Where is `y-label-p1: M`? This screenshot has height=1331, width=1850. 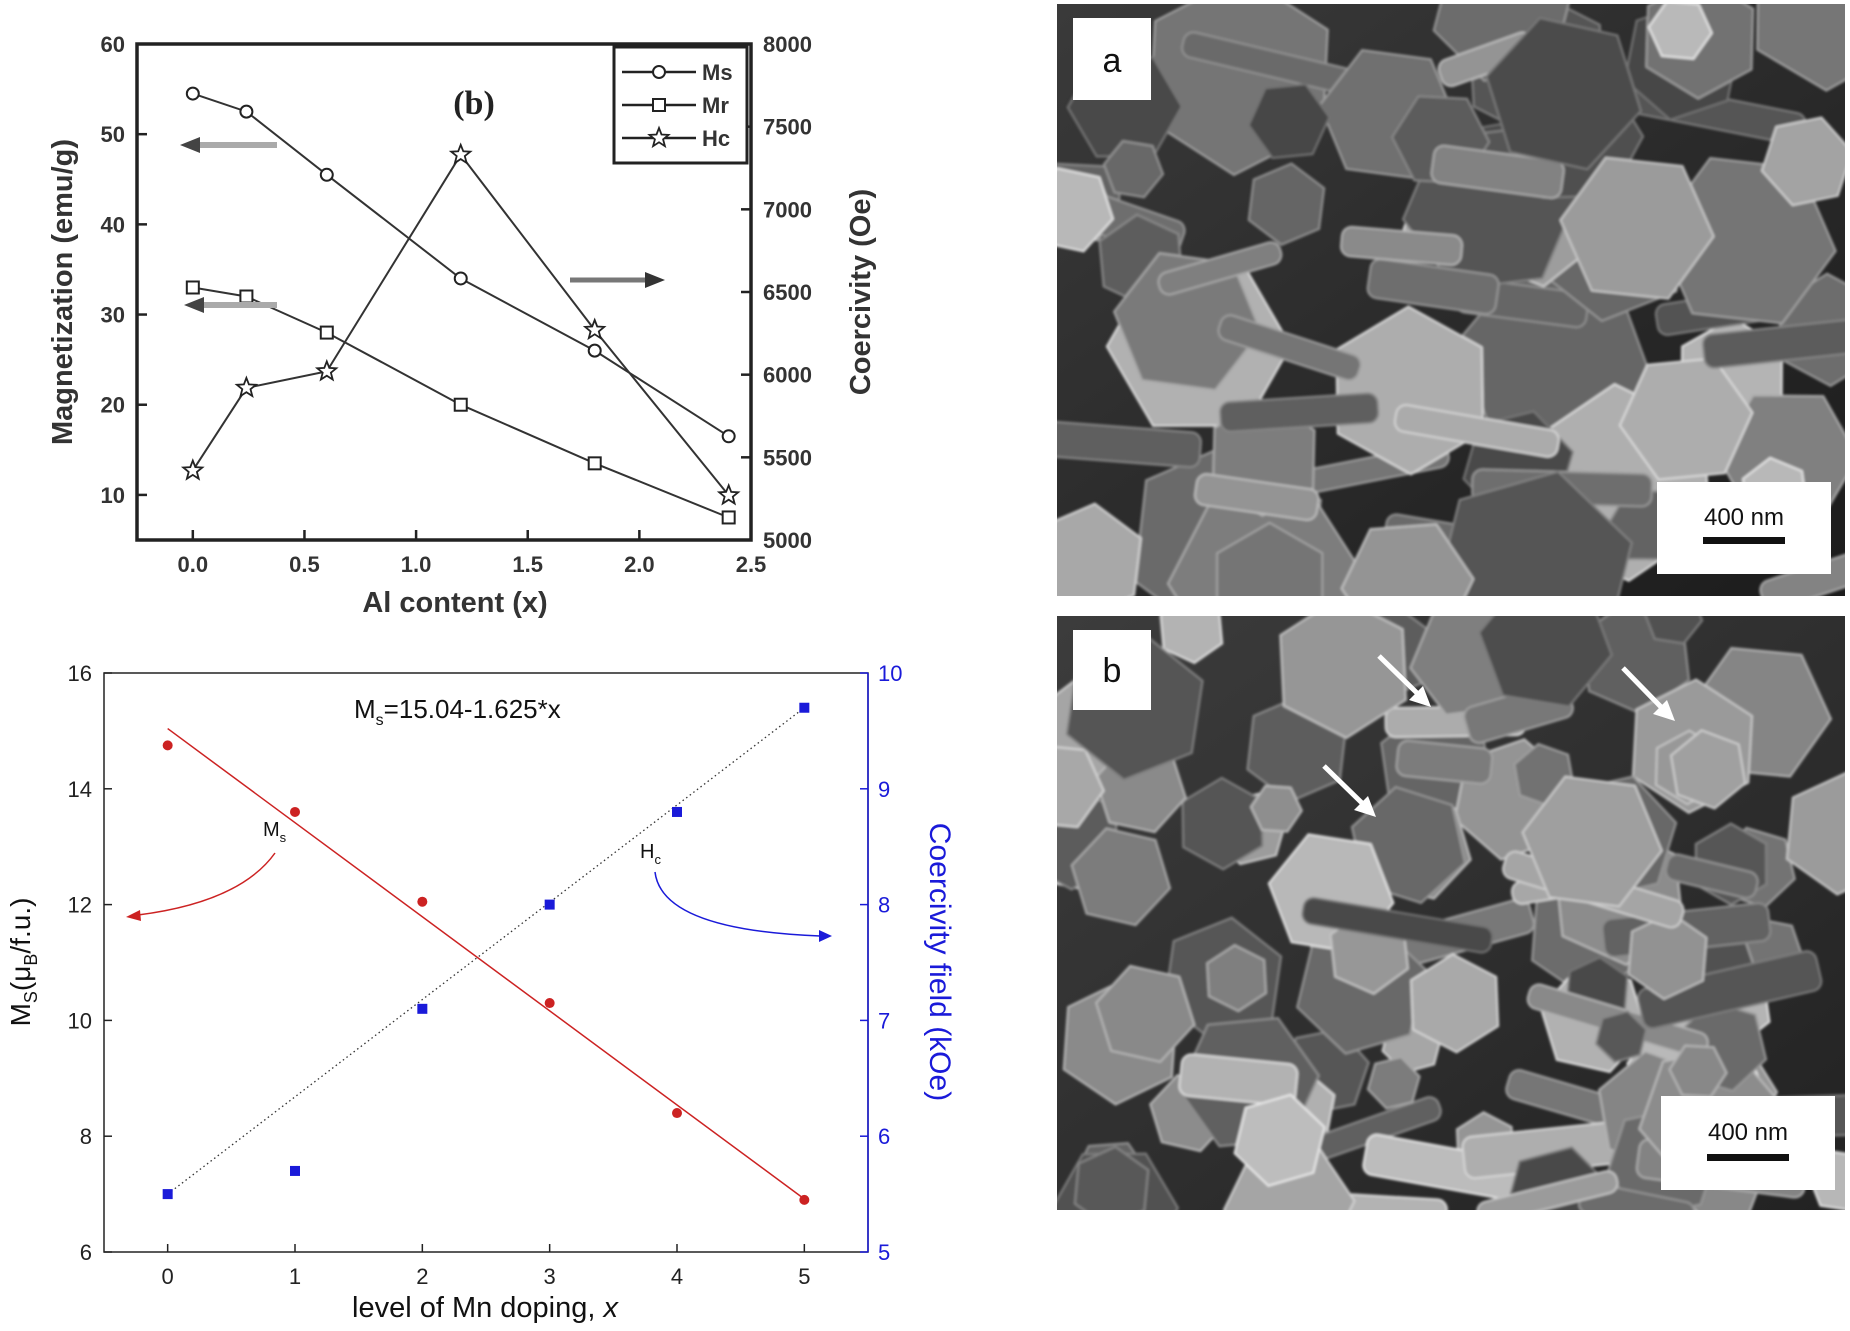 y-label-p1: M is located at coordinates (20, 1014).